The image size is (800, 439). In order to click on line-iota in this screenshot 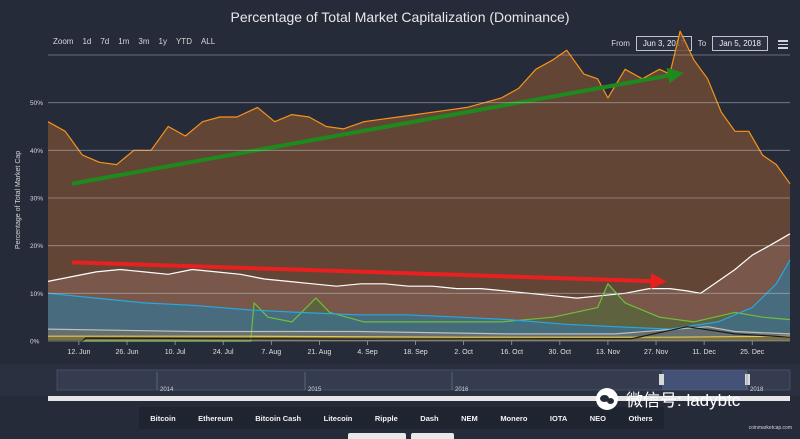, I will do `click(419, 334)`.